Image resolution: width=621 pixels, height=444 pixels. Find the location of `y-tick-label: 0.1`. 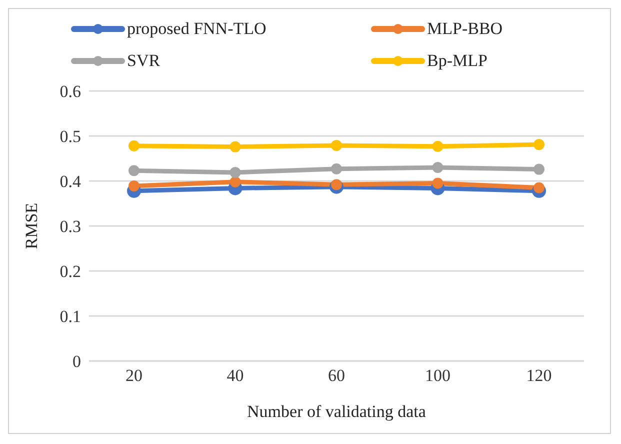

y-tick-label: 0.1 is located at coordinates (70, 316).